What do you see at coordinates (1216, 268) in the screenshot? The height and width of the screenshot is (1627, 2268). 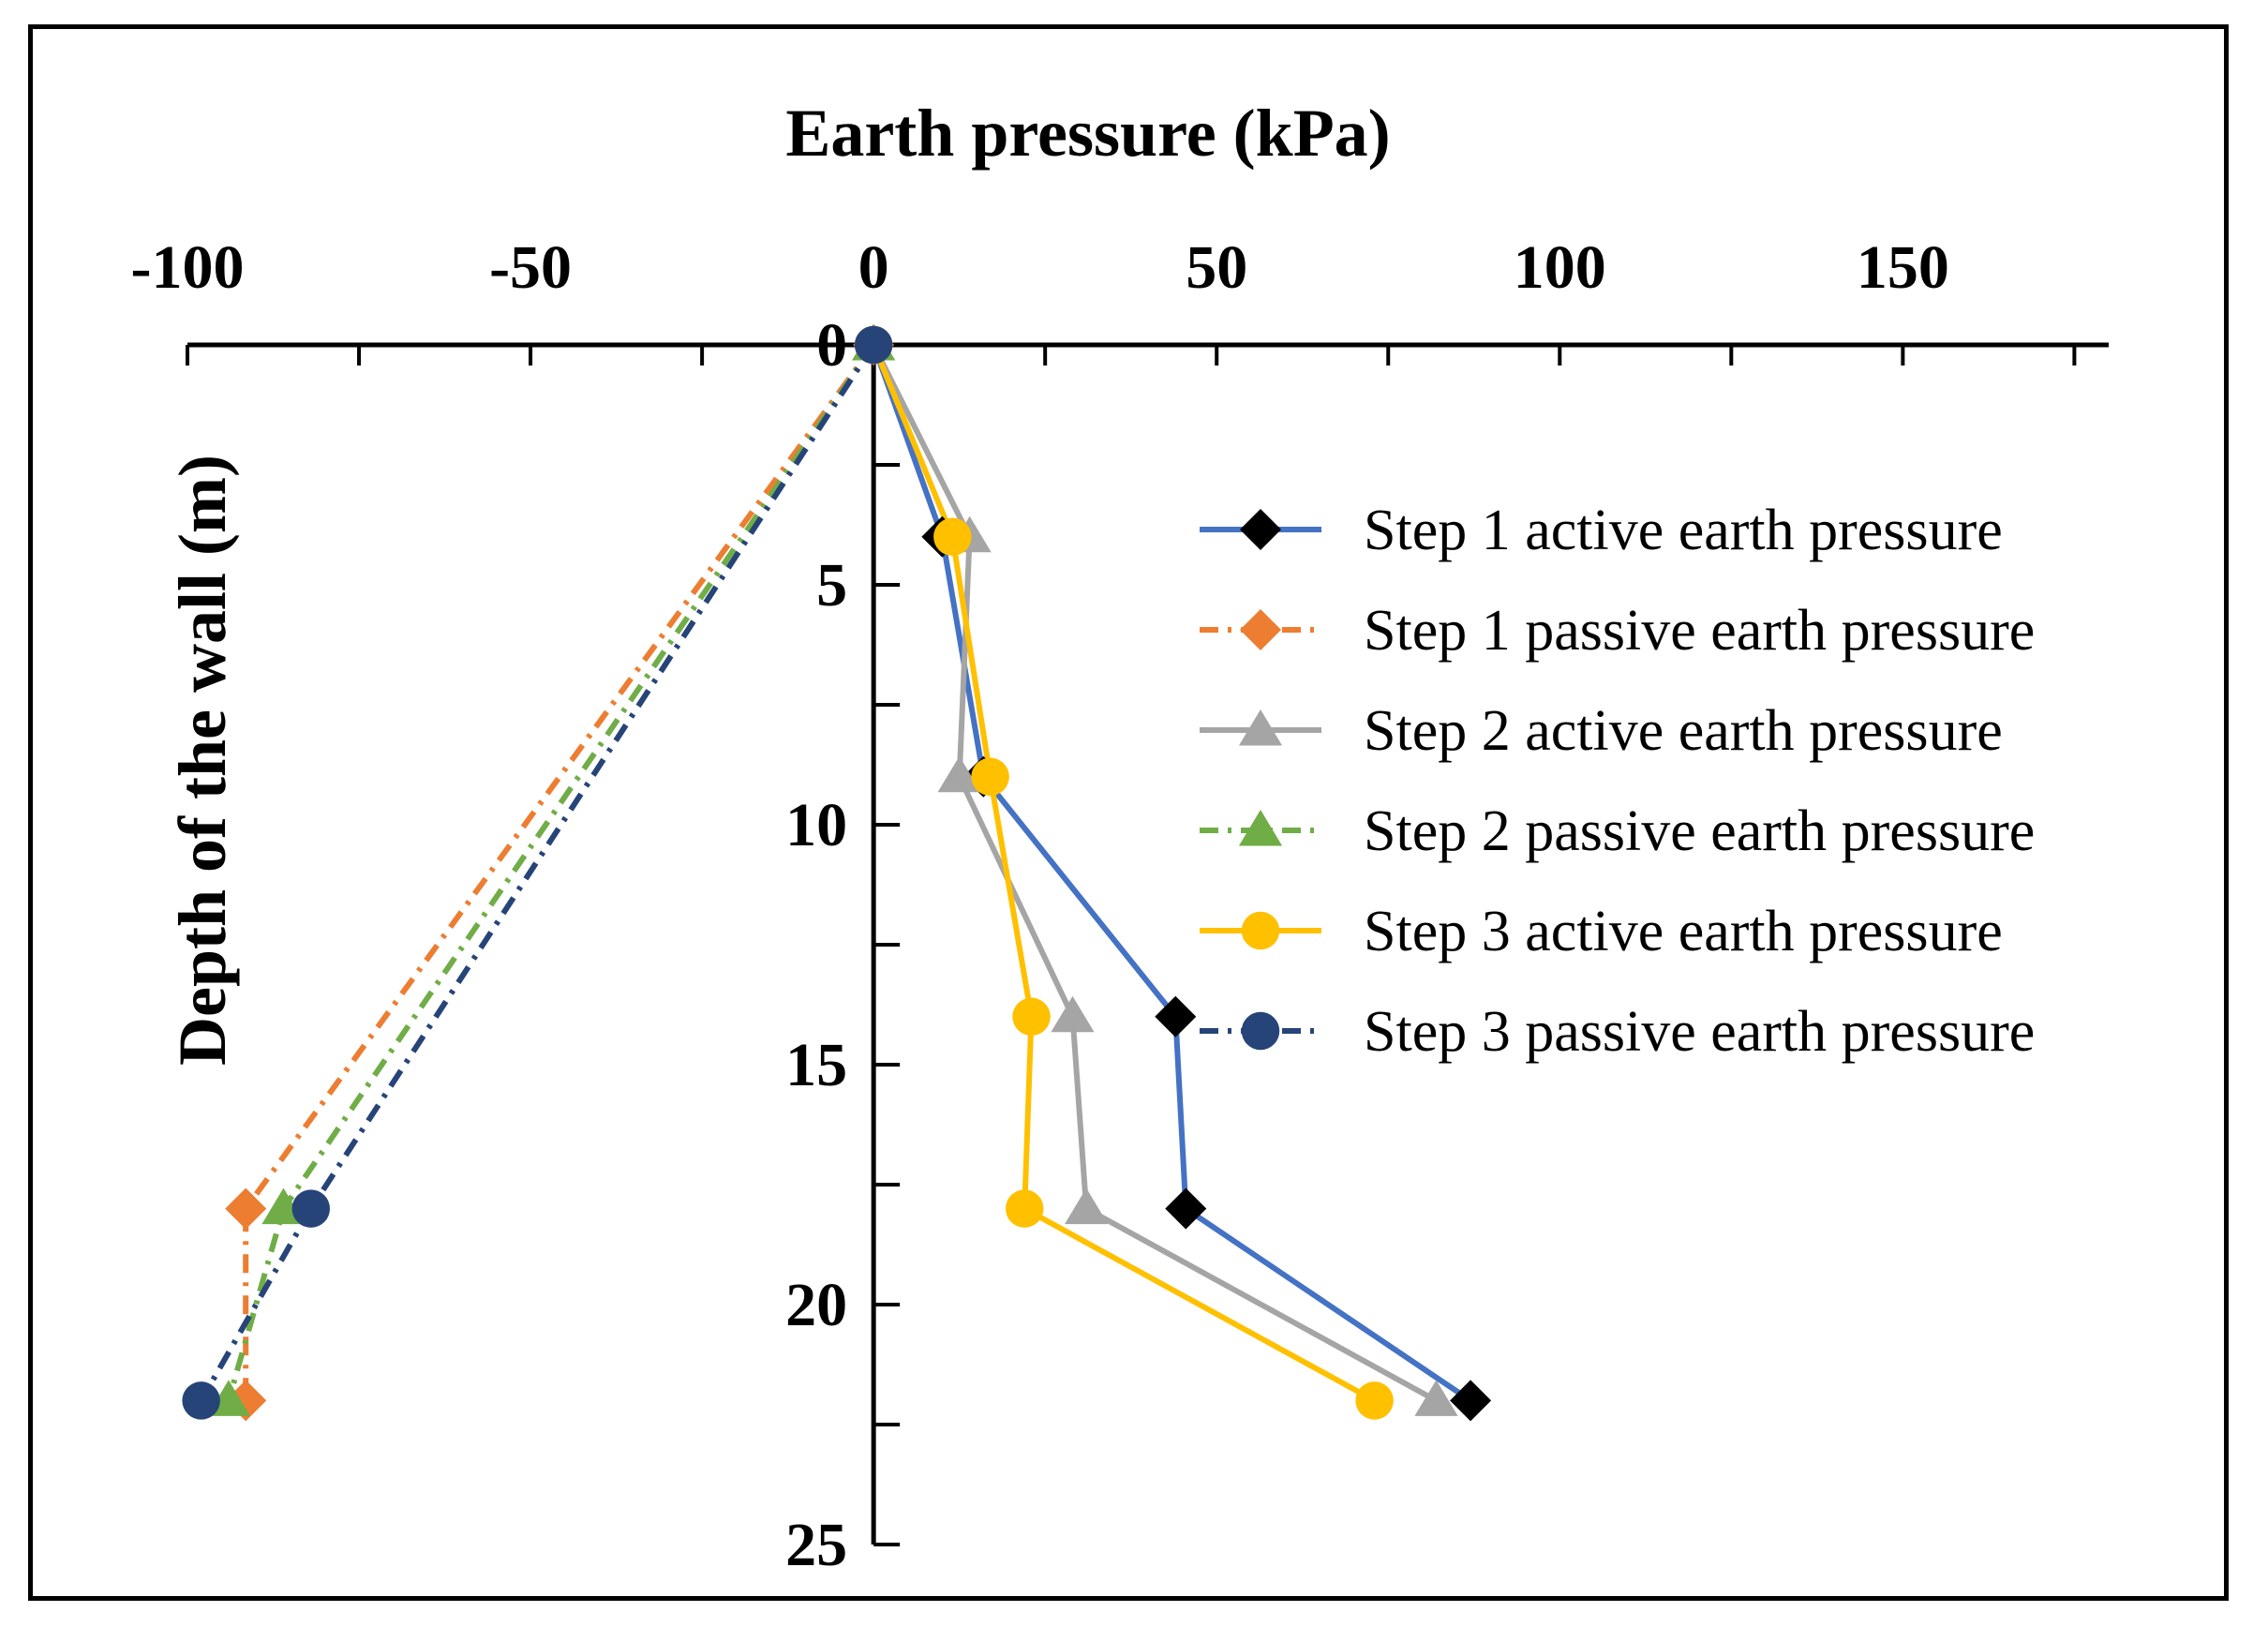 I see `x-tick-label: 50` at bounding box center [1216, 268].